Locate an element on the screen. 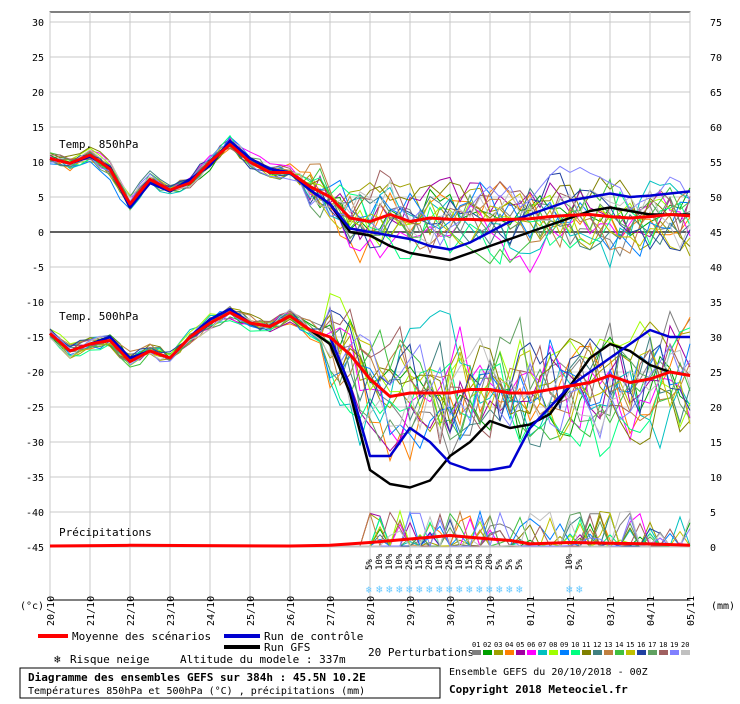 Image resolution: width=740 pixels, height=704 pixels. left-tick-label: -25 is located at coordinates (35, 408).